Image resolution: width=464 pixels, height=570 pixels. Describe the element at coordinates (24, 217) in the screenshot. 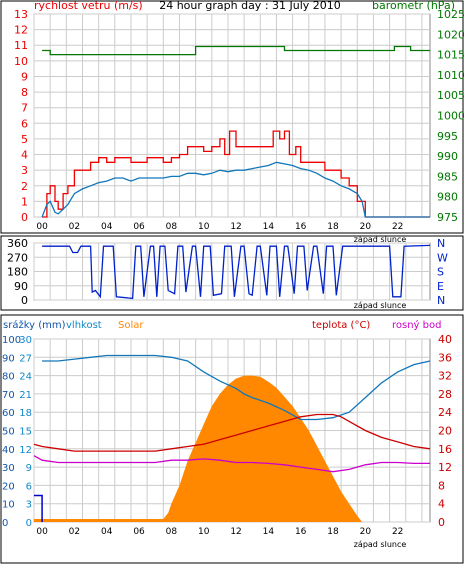

I see `wind-tick-label: 0` at that location.